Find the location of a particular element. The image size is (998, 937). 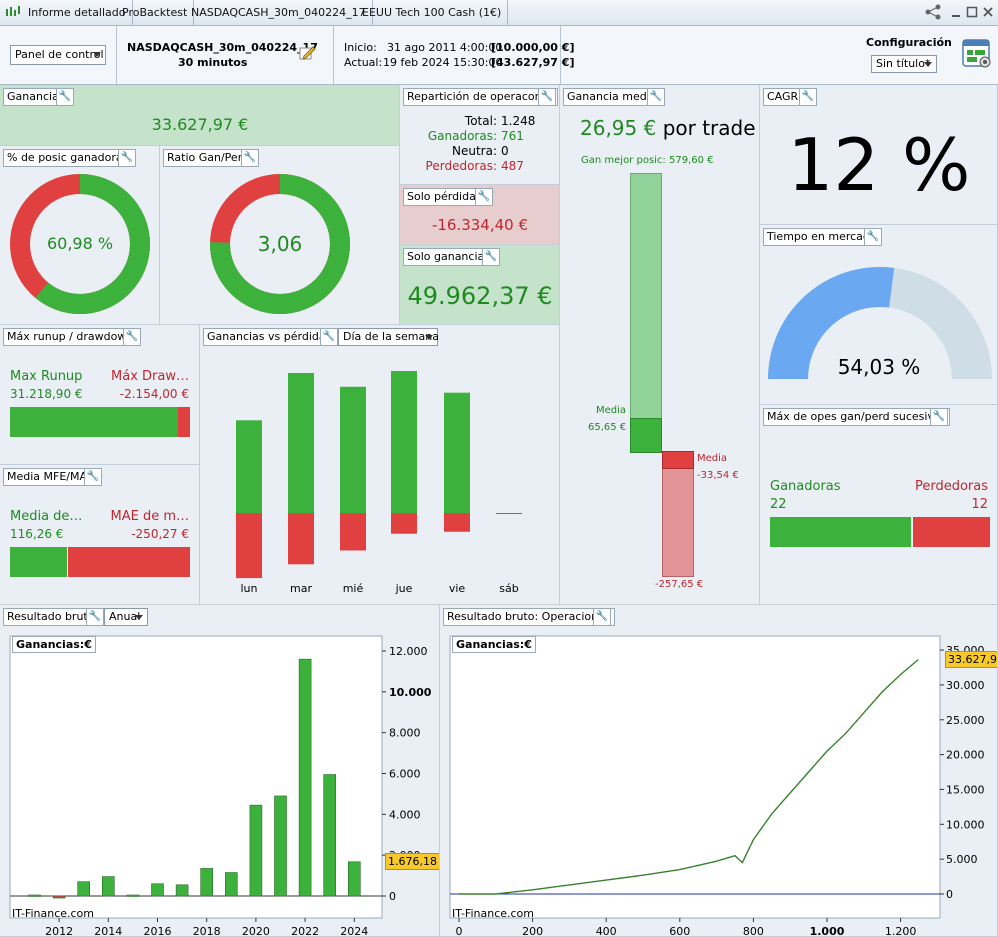

sucesivas-win-label: Ganadoras is located at coordinates (805, 486).